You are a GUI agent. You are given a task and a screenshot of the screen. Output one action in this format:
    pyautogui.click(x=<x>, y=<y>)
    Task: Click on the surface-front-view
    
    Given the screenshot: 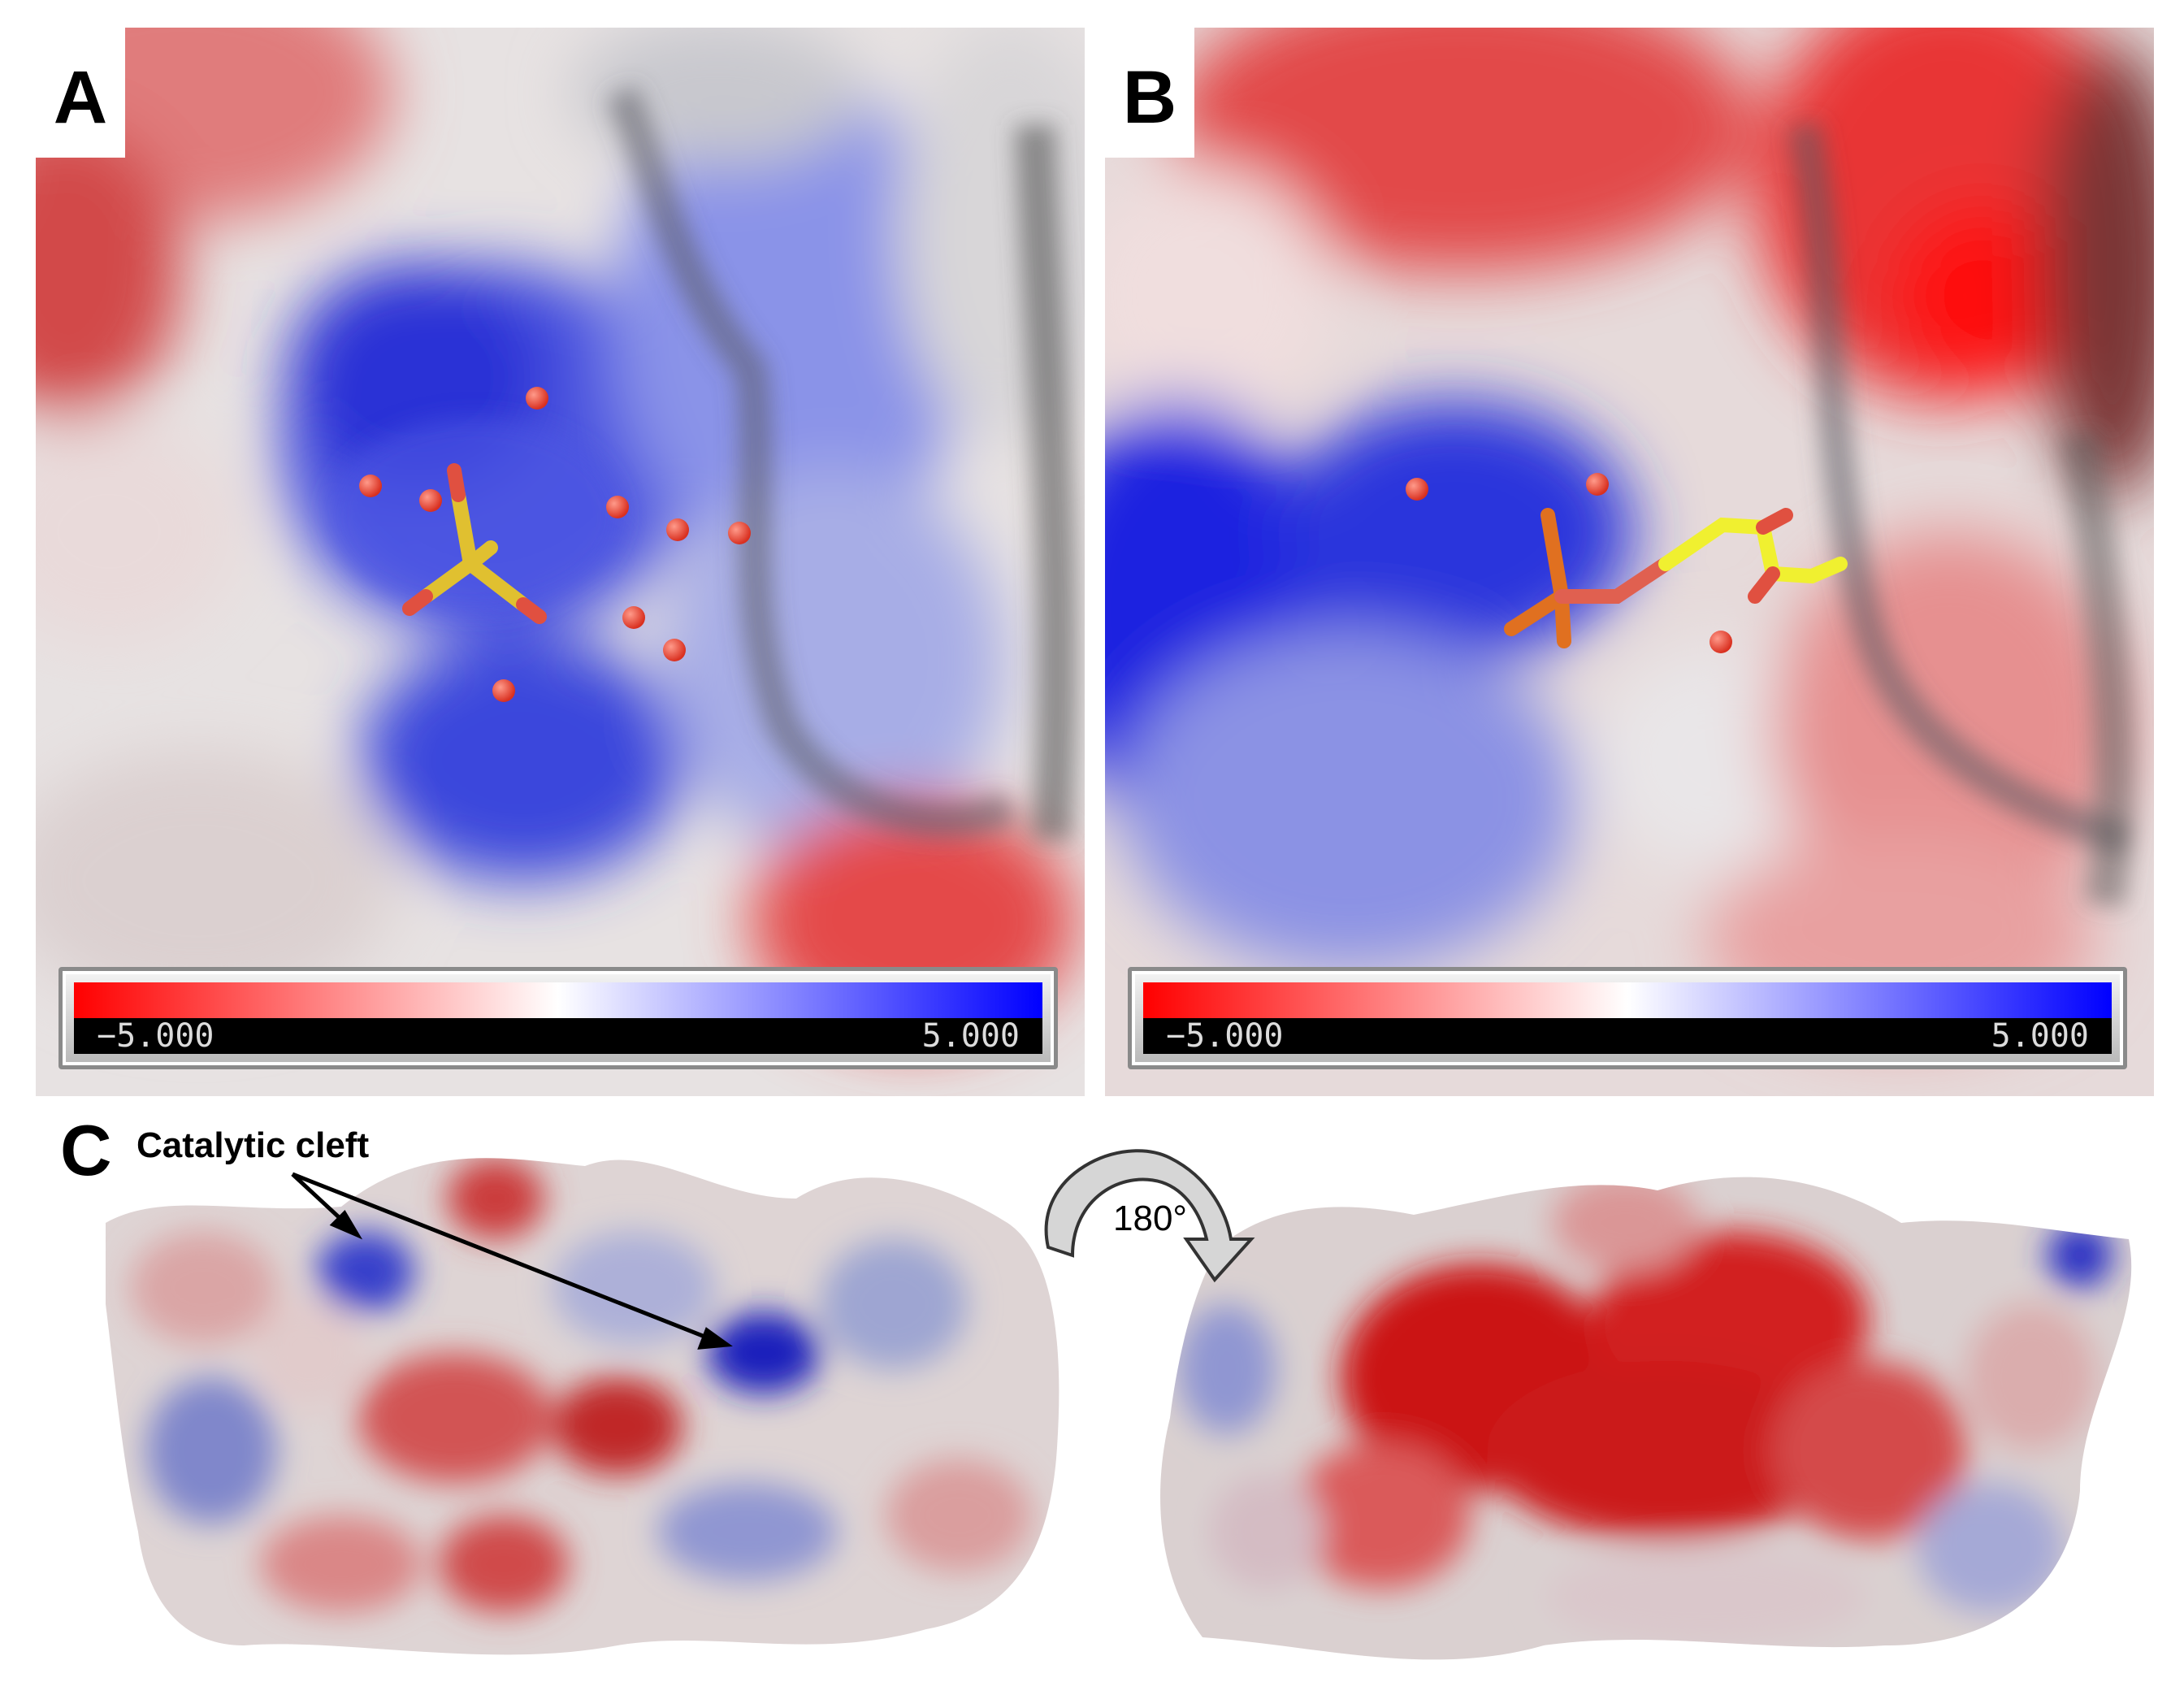 What is the action you would take?
    pyautogui.click(x=583, y=1406)
    